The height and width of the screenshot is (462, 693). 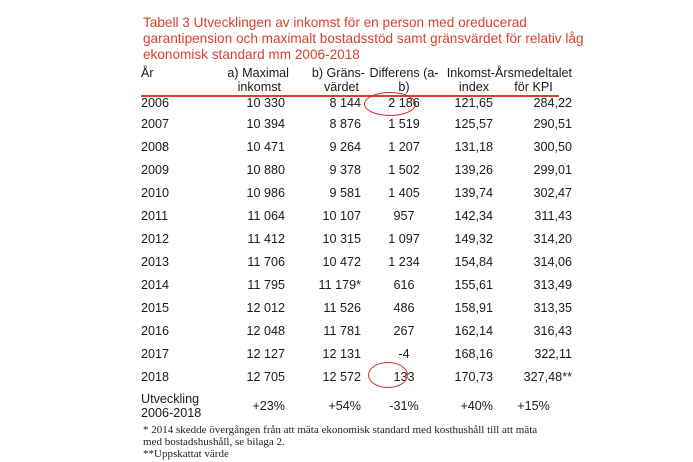 What do you see at coordinates (547, 376) in the screenshot?
I see `cell-kpi: 327,48**` at bounding box center [547, 376].